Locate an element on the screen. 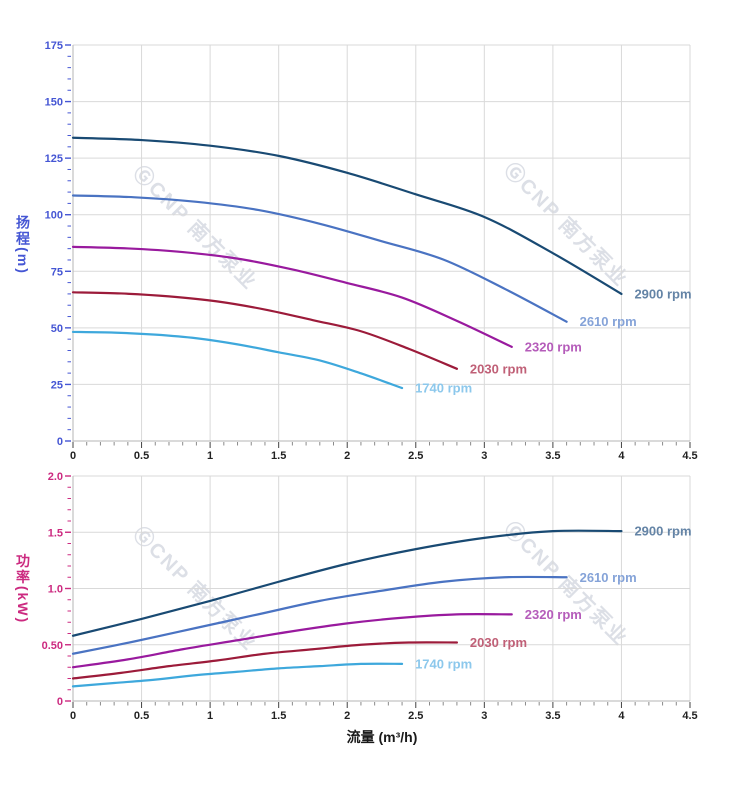  power-chart-label-2320-rpm: 2320 rpm is located at coordinates (553, 614).